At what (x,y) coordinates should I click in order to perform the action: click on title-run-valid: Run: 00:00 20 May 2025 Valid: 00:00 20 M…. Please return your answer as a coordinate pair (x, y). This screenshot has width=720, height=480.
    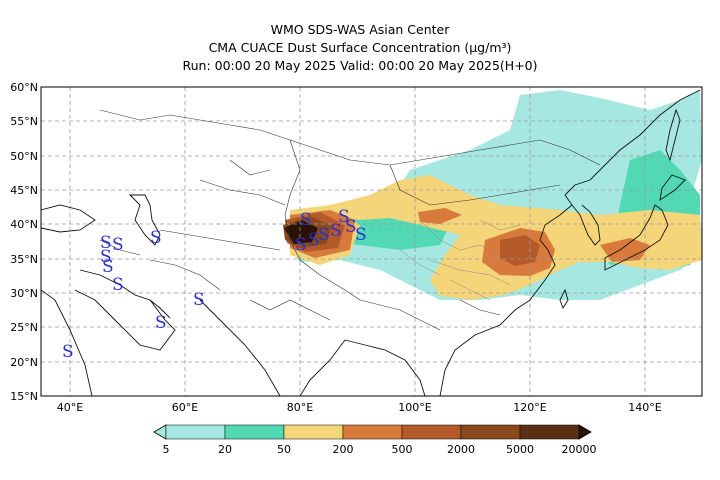
    Looking at the image, I should click on (360, 65).